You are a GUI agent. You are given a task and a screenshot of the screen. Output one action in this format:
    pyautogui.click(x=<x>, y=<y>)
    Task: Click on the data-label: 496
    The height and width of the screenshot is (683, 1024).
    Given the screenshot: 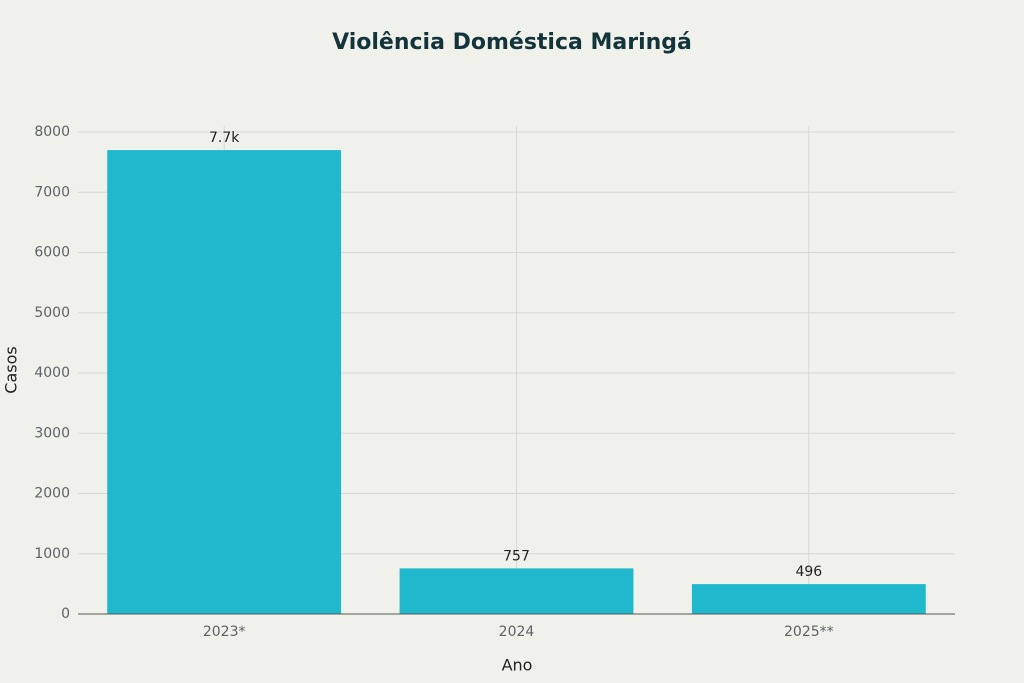 What is the action you would take?
    pyautogui.click(x=808, y=572)
    